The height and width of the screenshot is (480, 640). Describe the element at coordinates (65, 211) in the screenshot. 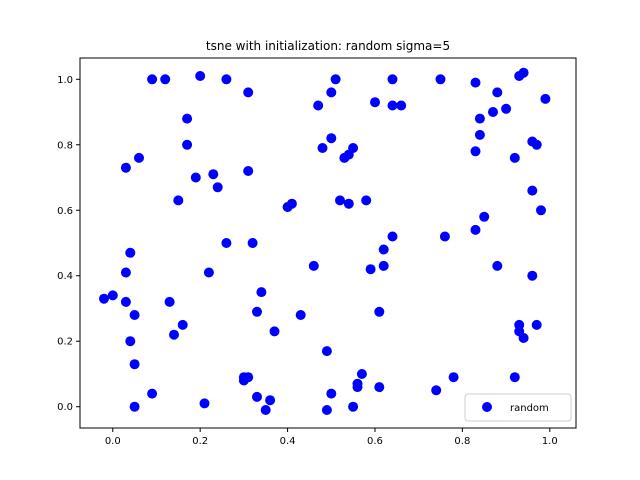

I see `y-tick-label: 0.6` at that location.